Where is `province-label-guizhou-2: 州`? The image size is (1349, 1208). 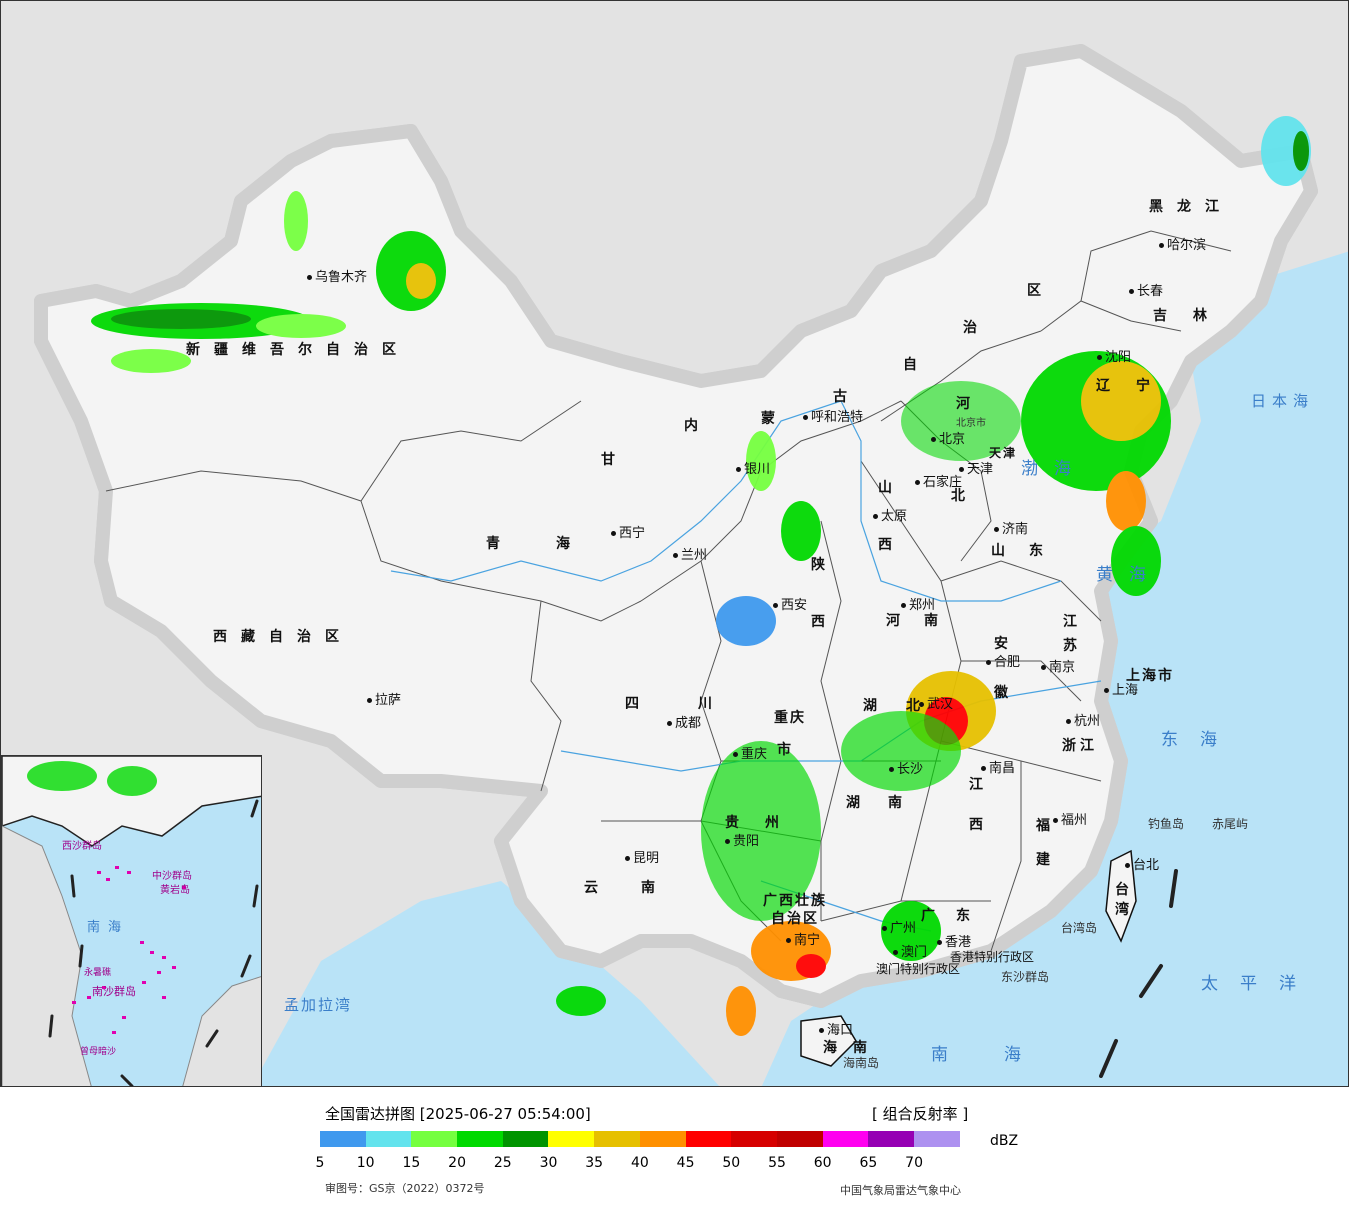
province-label-guizhou-2: 州 is located at coordinates (779, 823).